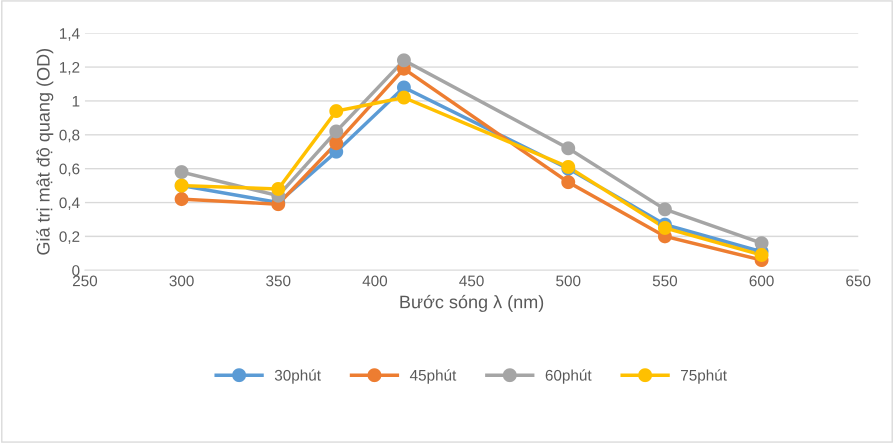 The height and width of the screenshot is (443, 894). I want to click on y-tick-label: 1,2, so click(70, 68).